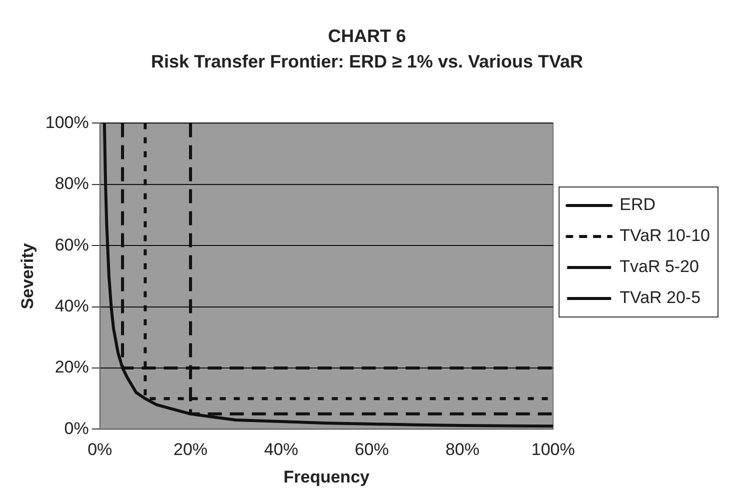  Describe the element at coordinates (660, 298) in the screenshot. I see `legend-label: TVaR 20-5` at that location.